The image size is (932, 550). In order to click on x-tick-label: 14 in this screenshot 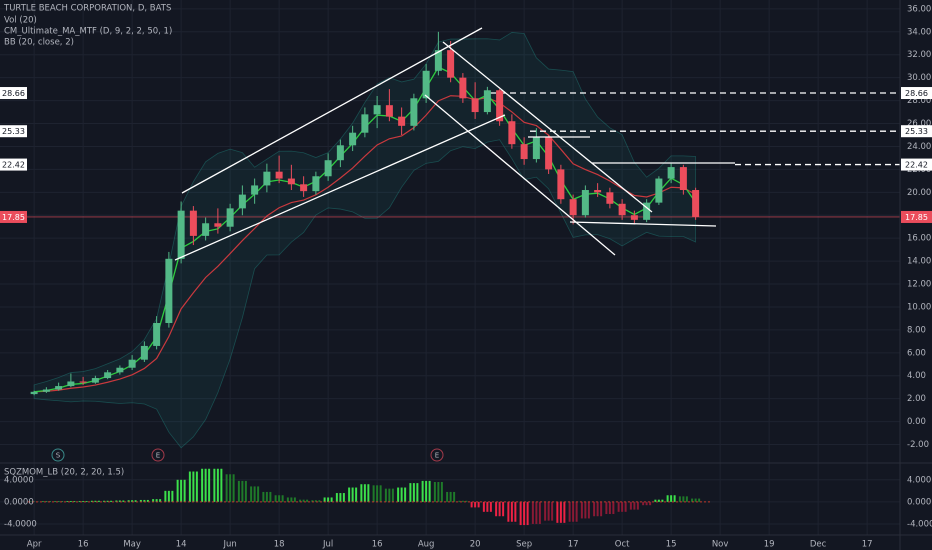, I will do `click(181, 545)`.